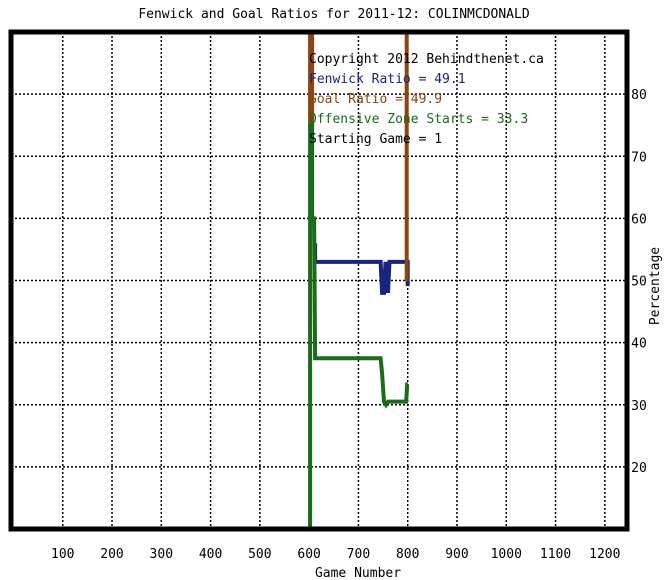 Image resolution: width=665 pixels, height=580 pixels. I want to click on x-tick-label: 1000, so click(506, 554).